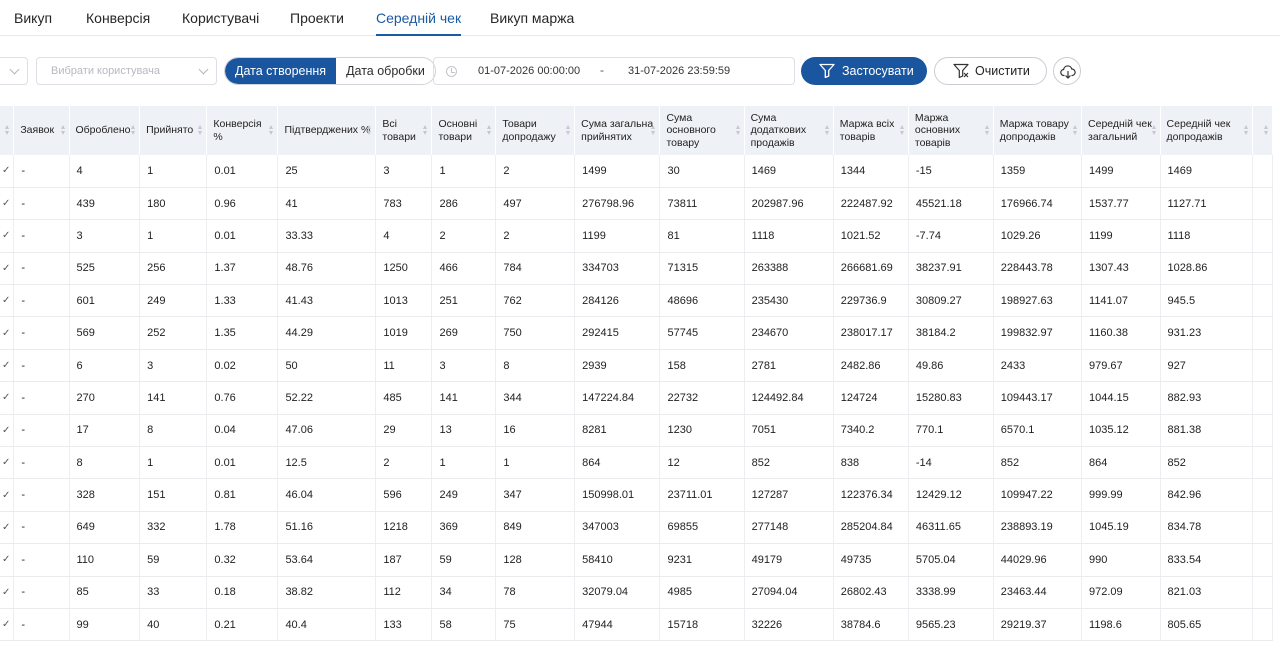  Describe the element at coordinates (864, 71) in the screenshot. I see `apply-button: Застосувати` at that location.